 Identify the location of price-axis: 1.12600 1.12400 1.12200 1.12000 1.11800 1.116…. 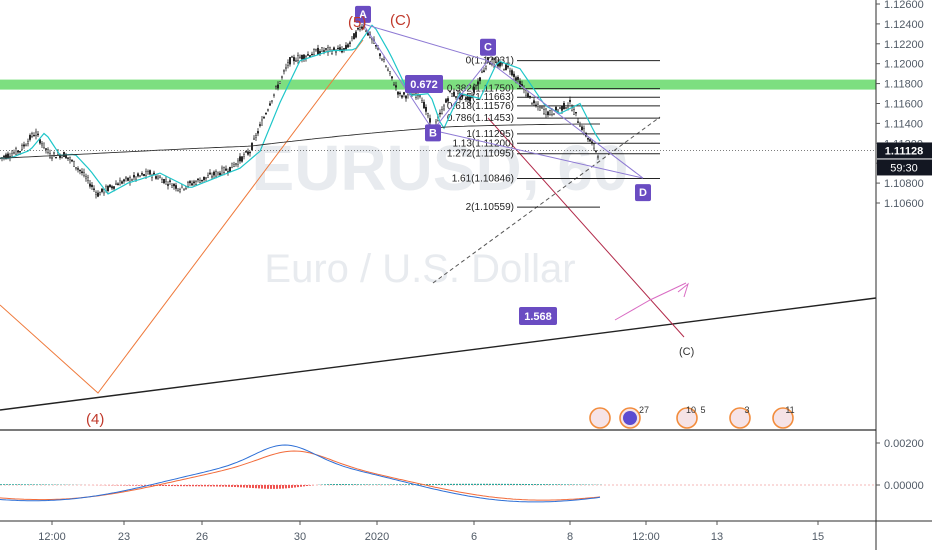
(900, 105).